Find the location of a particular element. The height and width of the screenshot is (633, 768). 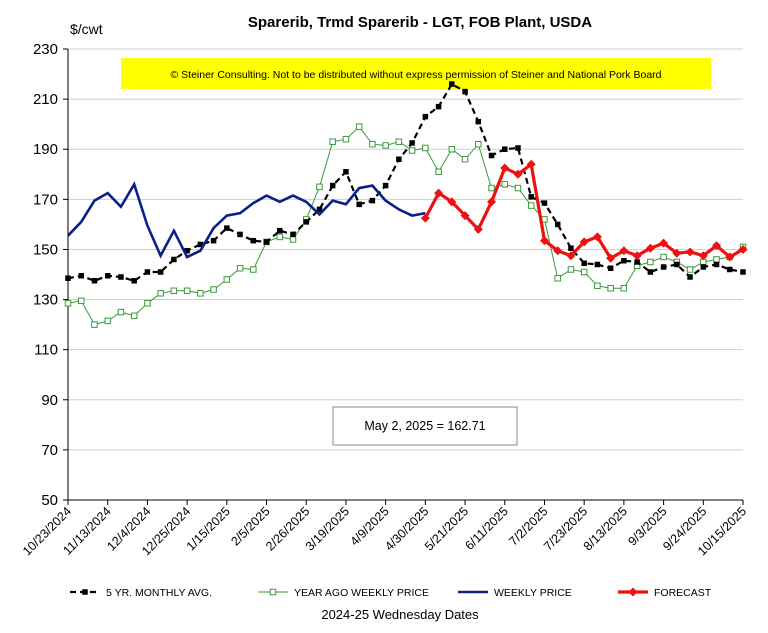

y-tick-label: 170 is located at coordinates (45, 199).